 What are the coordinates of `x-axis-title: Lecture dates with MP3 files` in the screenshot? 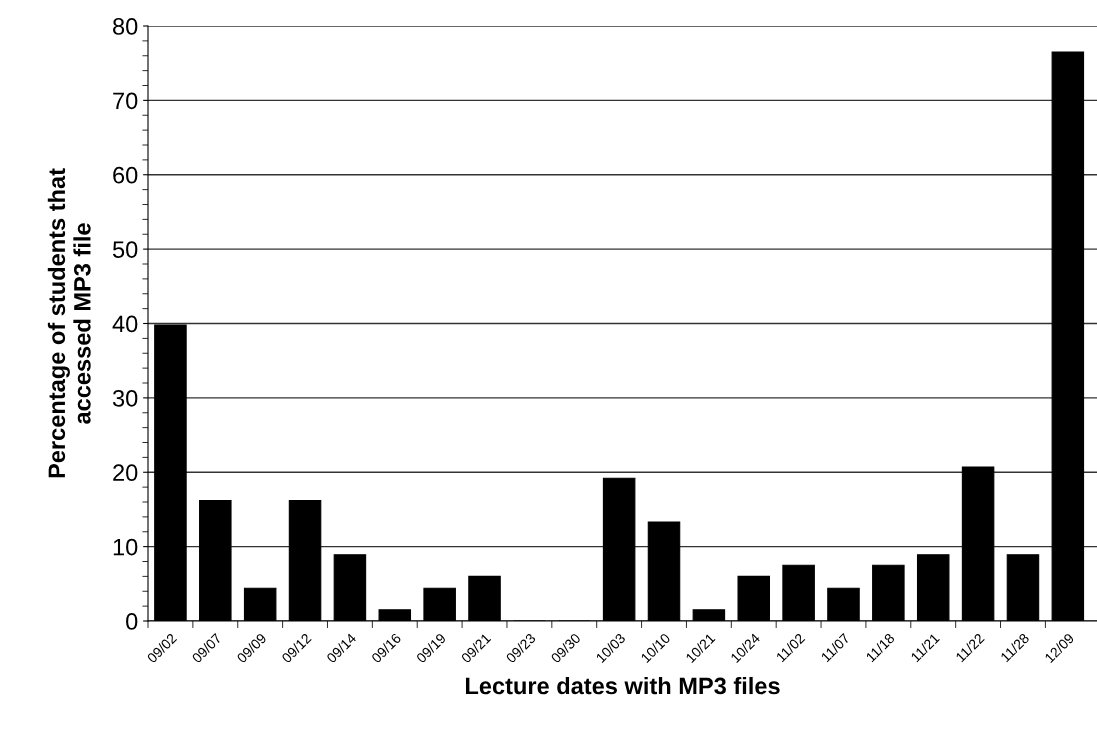 It's located at (622, 685).